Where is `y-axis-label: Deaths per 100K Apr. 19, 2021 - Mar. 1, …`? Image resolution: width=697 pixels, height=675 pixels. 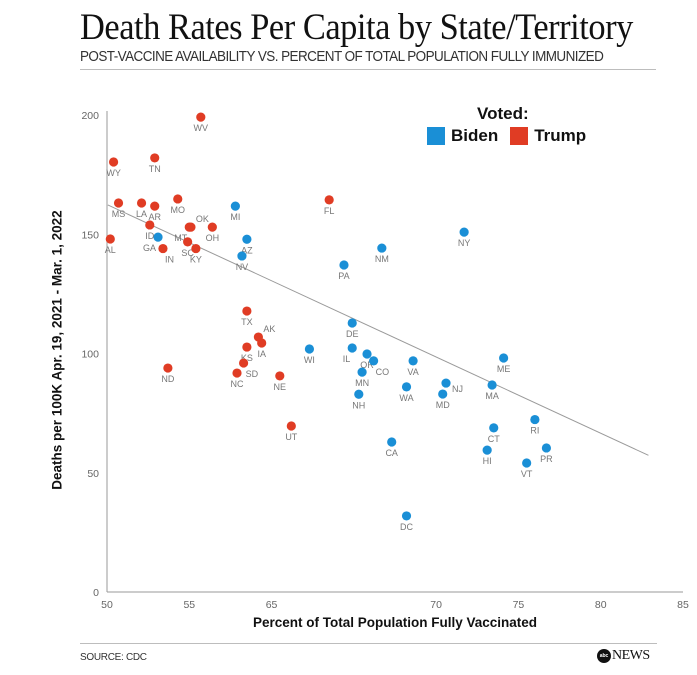 y-axis-label: Deaths per 100K Apr. 19, 2021 - Mar. 1, … is located at coordinates (57, 350).